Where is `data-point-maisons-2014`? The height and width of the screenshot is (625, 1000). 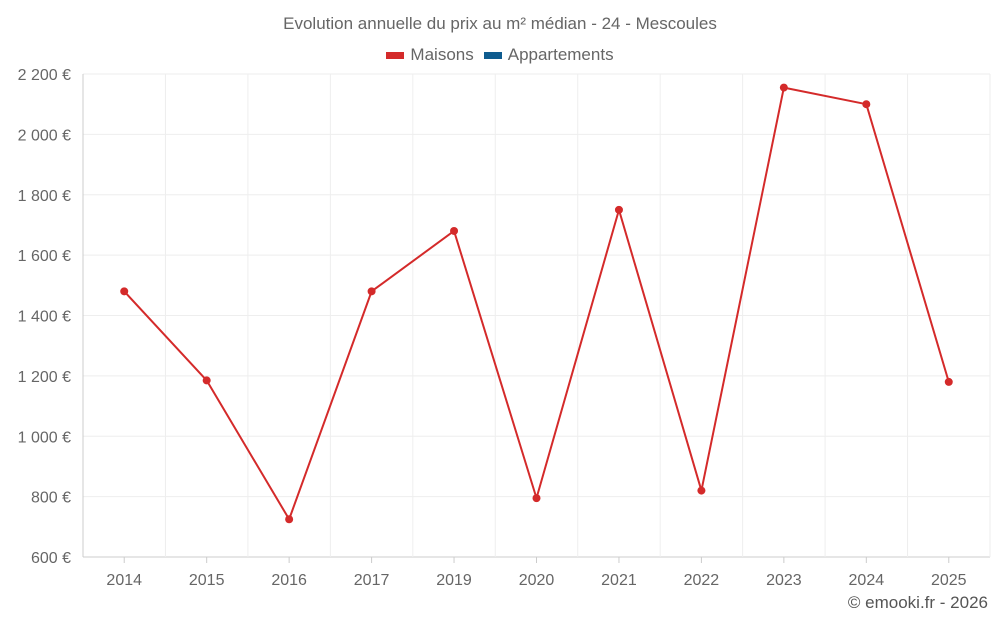 data-point-maisons-2014 is located at coordinates (124, 291).